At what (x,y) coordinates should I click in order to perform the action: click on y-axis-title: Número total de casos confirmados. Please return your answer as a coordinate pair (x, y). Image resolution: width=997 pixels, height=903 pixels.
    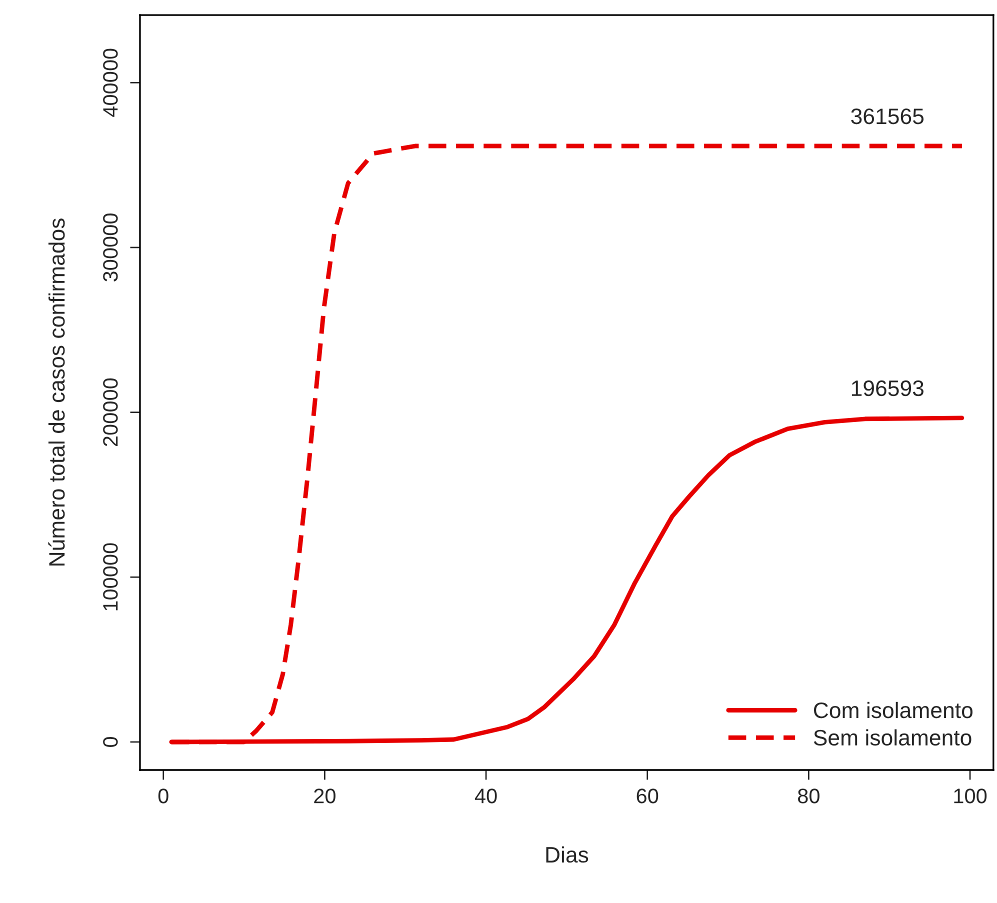
    Looking at the image, I should click on (56, 392).